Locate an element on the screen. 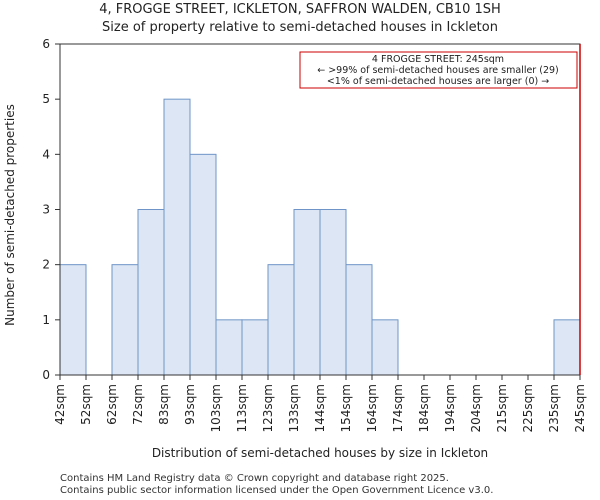 This screenshot has height=500, width=600. y-tick-label: 1 is located at coordinates (46, 320).